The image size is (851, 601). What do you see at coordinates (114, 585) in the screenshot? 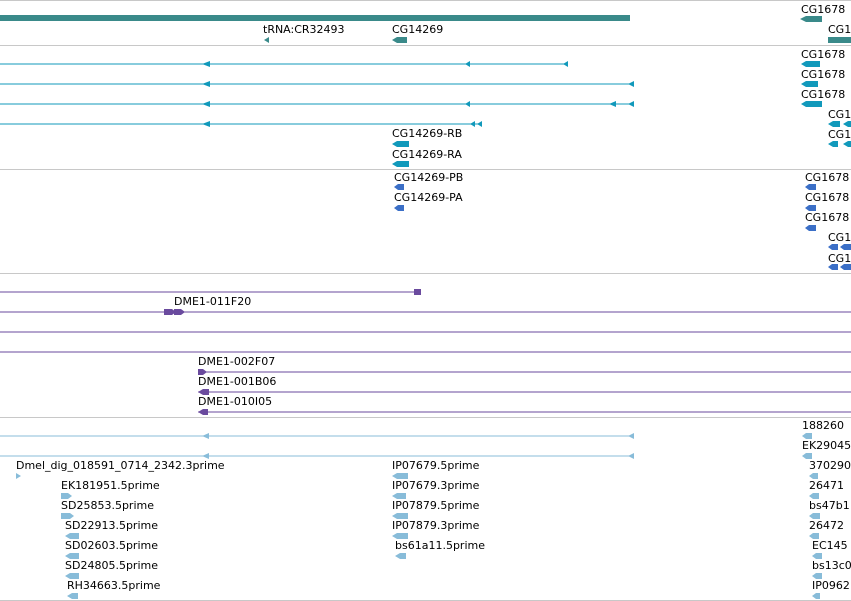
I see `est-label: RH34663.5prime` at bounding box center [114, 585].